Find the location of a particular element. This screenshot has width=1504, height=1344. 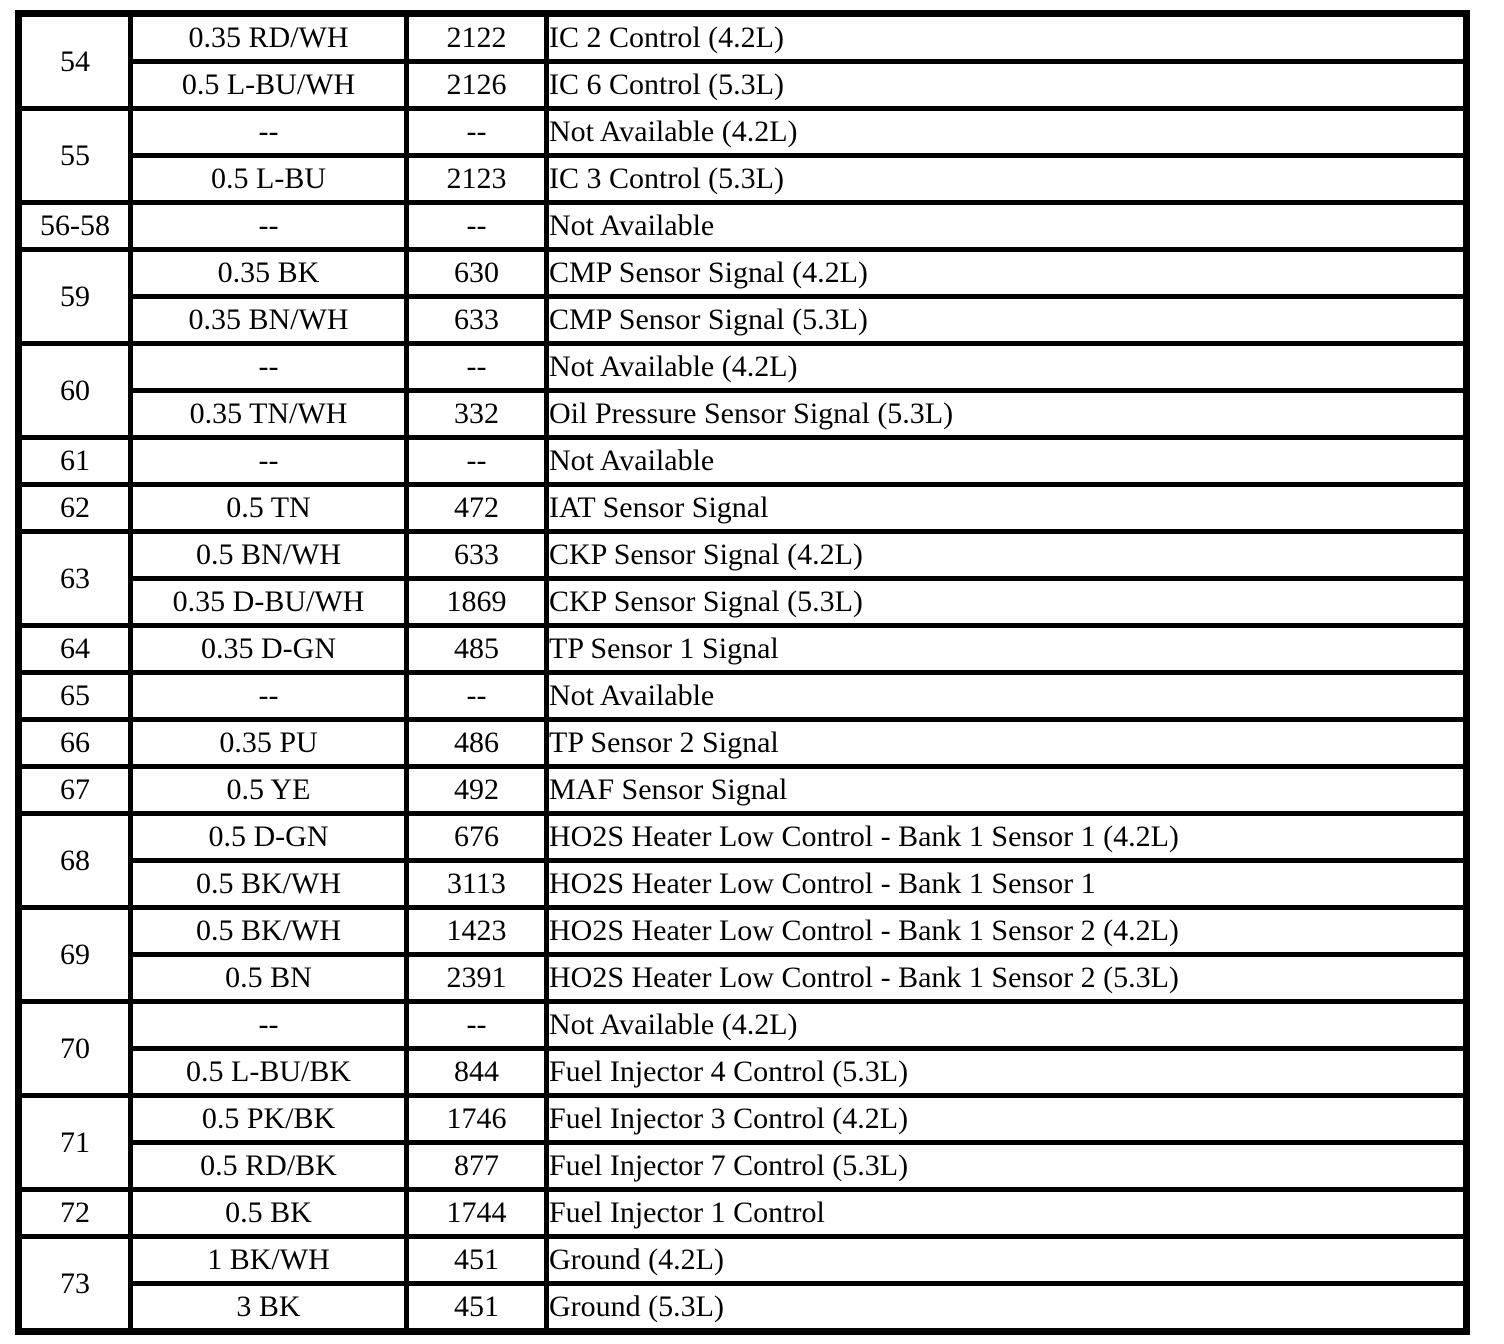

function-cell: CKP Sensor Signal (4.2L) is located at coordinates (1006, 555).